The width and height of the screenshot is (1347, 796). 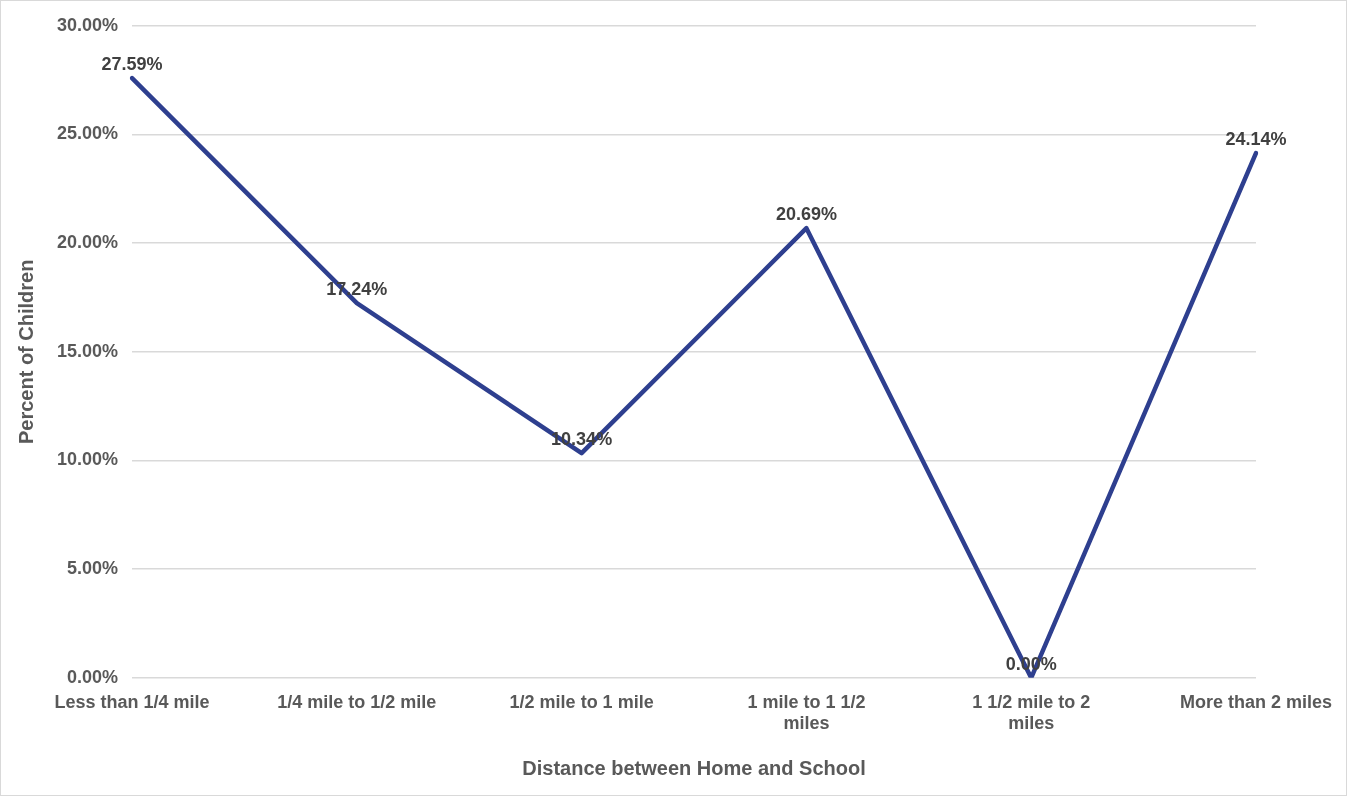 What do you see at coordinates (93, 676) in the screenshot?
I see `y-tick-label: 0.00%` at bounding box center [93, 676].